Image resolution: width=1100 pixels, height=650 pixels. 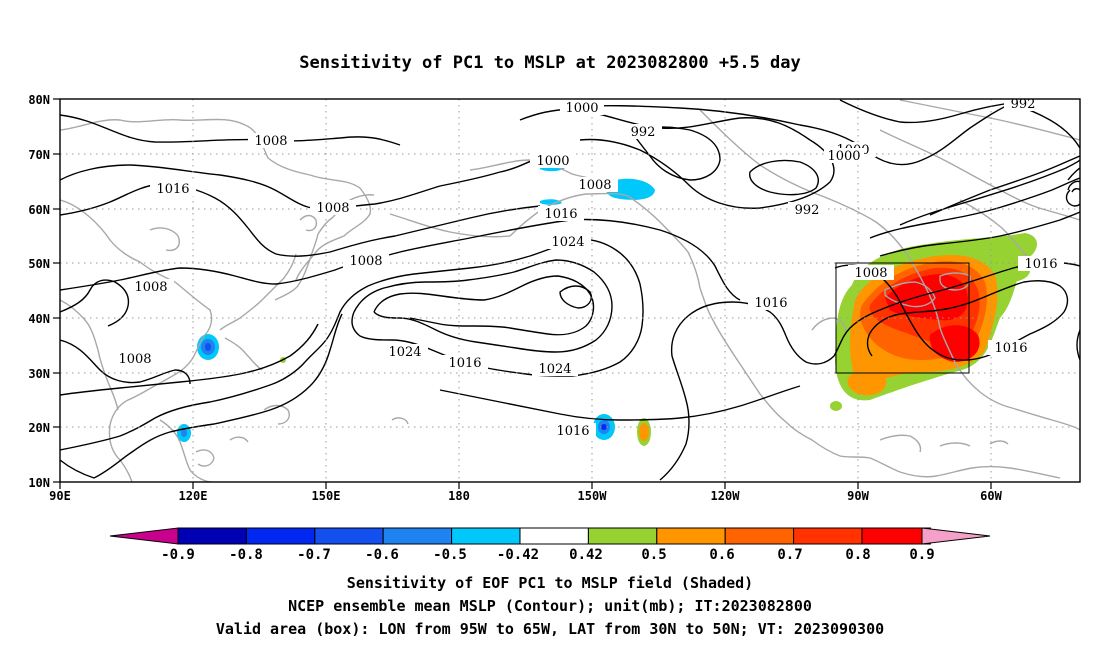 What do you see at coordinates (39, 428) in the screenshot?
I see `lat-tick-label: 20N` at bounding box center [39, 428].